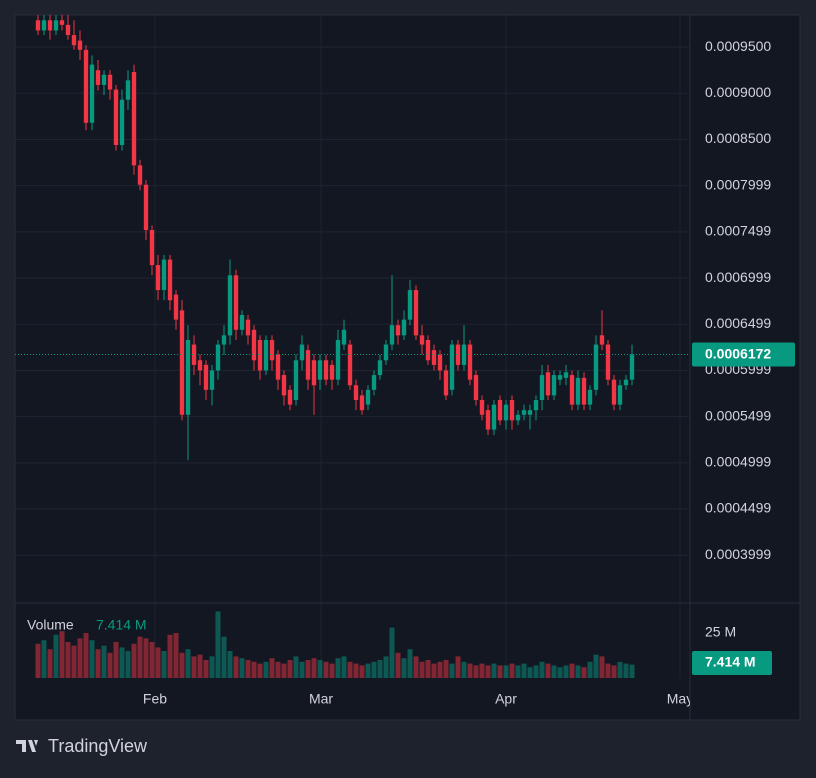 The image size is (816, 778). I want to click on y-tick-label: 0.0007999, so click(738, 184).